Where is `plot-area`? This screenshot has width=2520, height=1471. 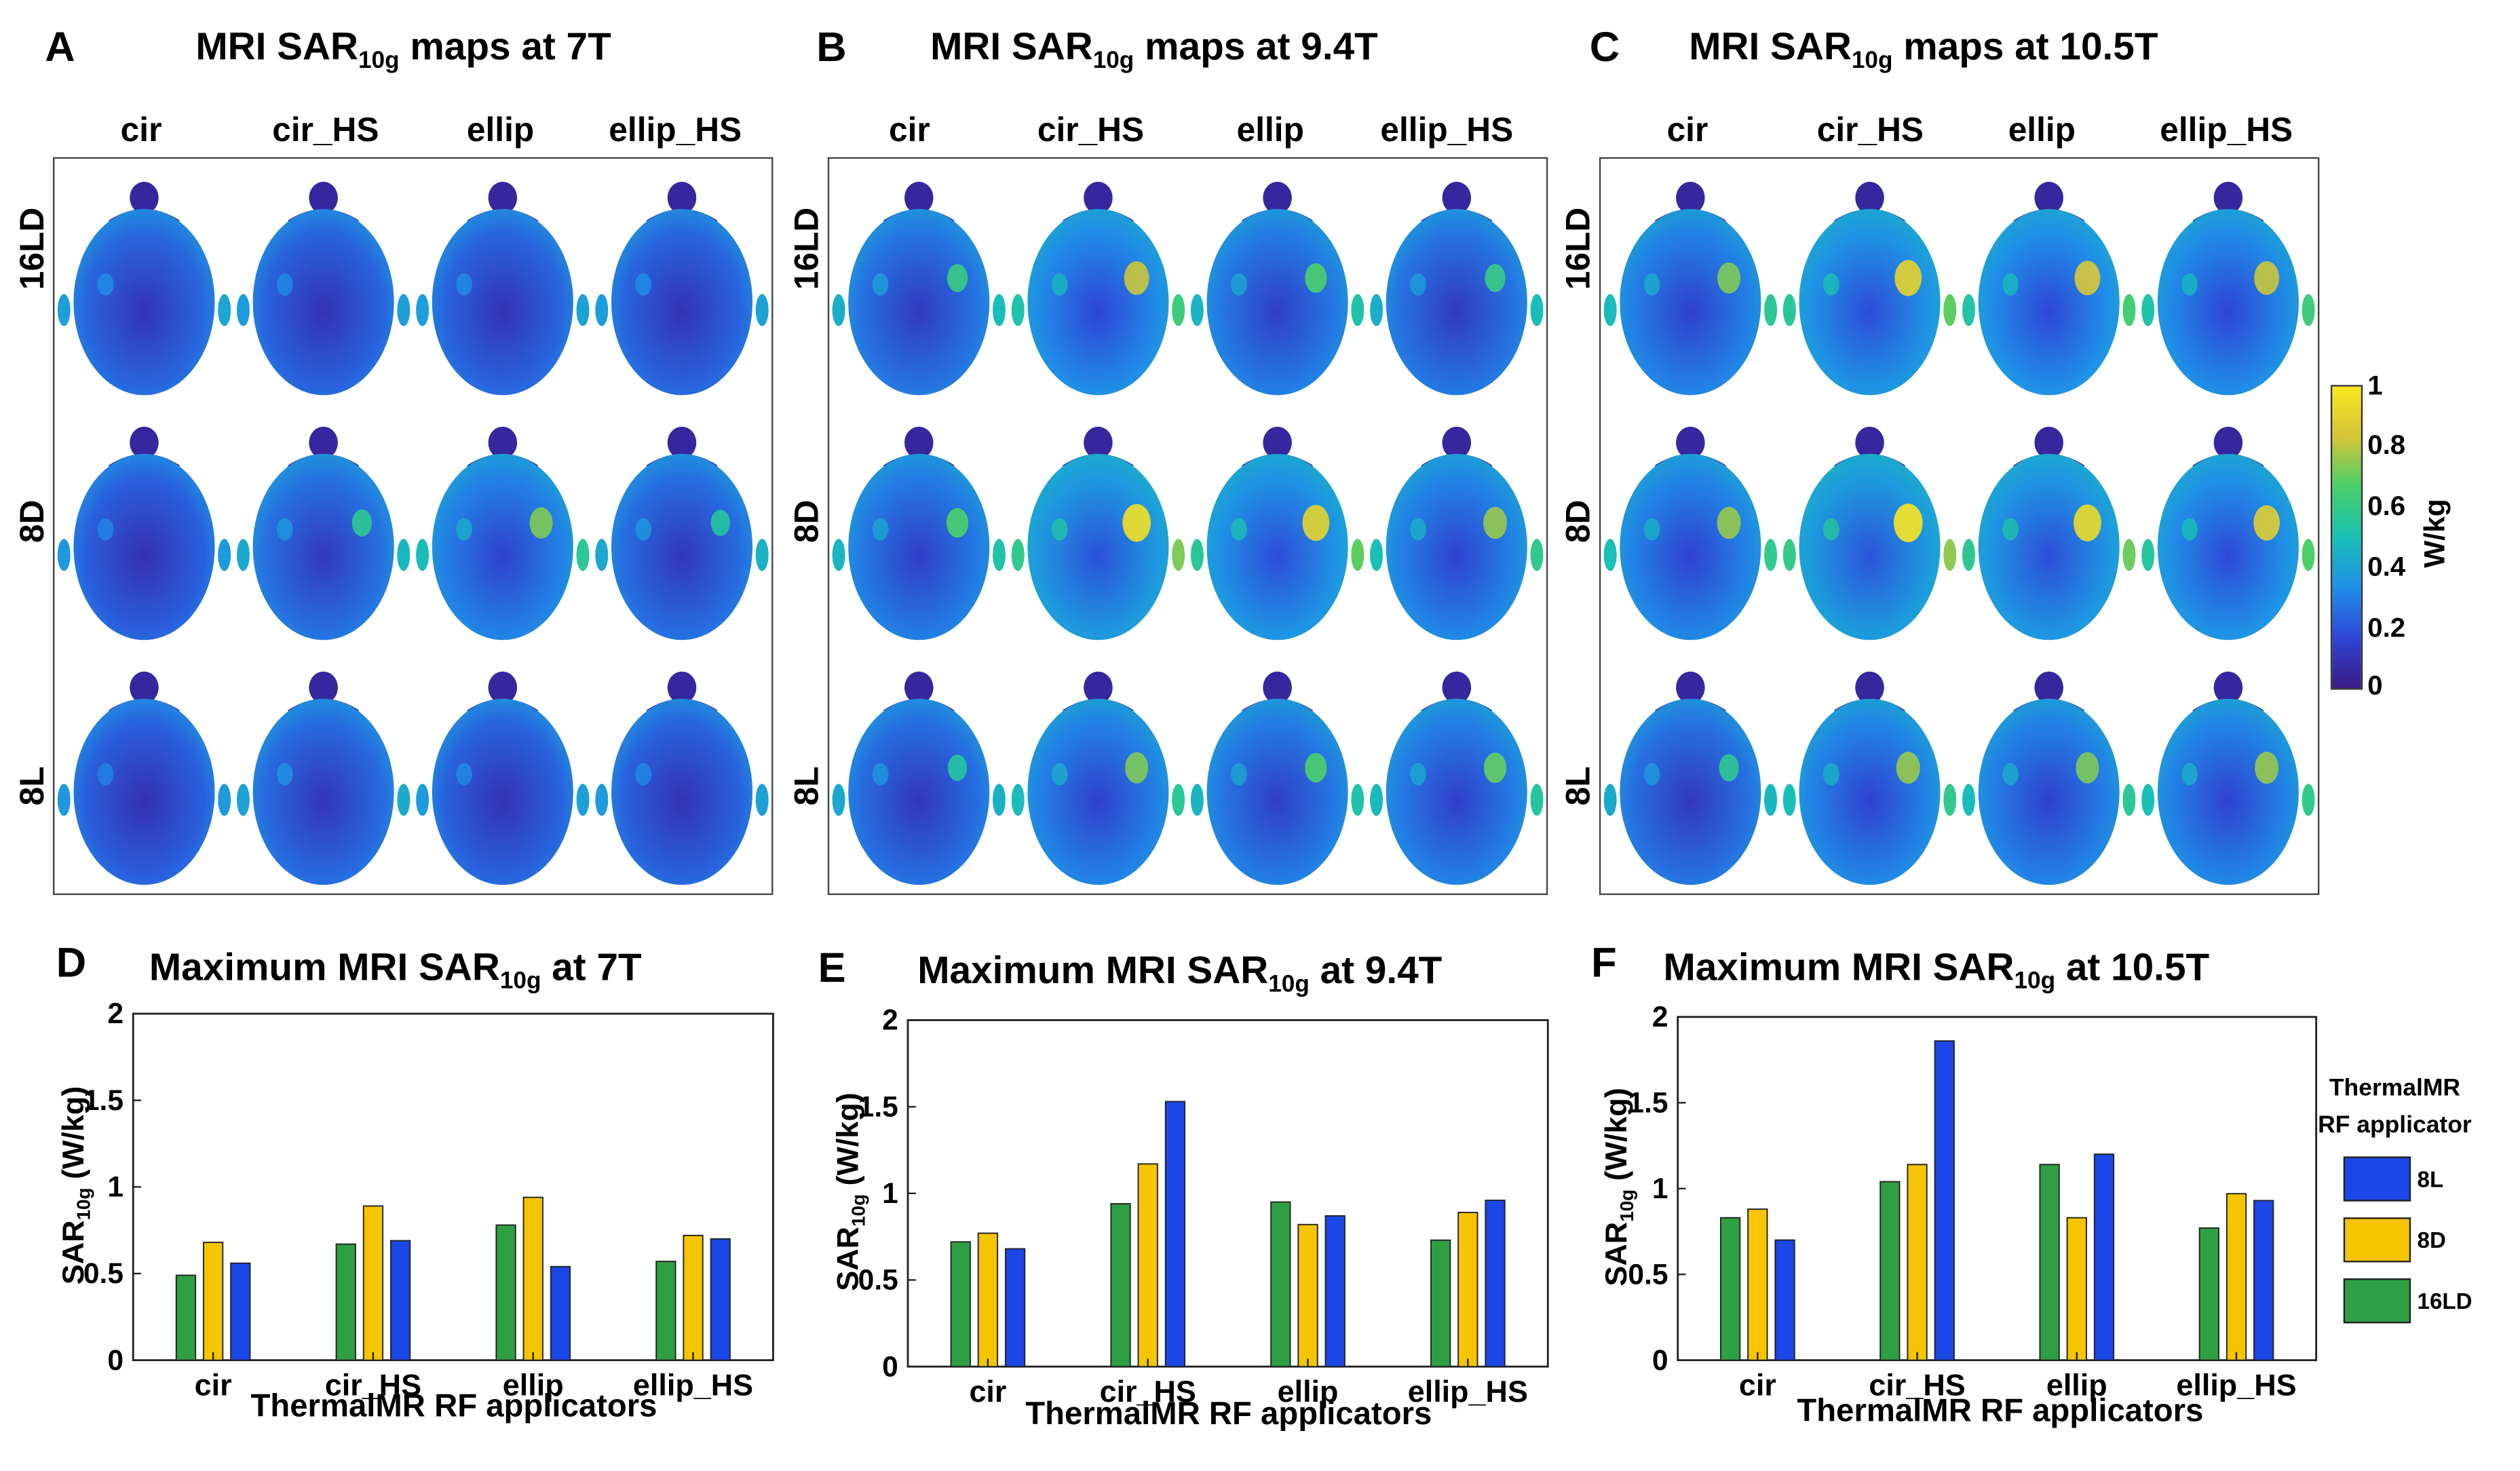 plot-area is located at coordinates (1227, 1193).